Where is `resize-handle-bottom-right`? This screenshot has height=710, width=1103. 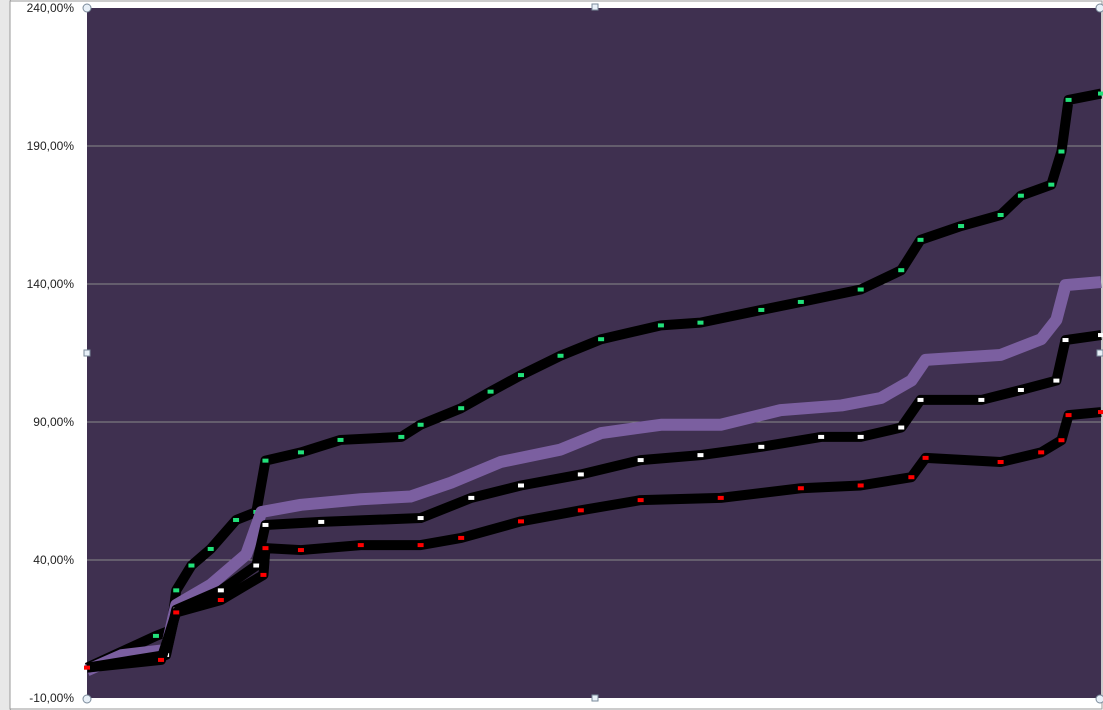 resize-handle-bottom-right is located at coordinates (1099, 699).